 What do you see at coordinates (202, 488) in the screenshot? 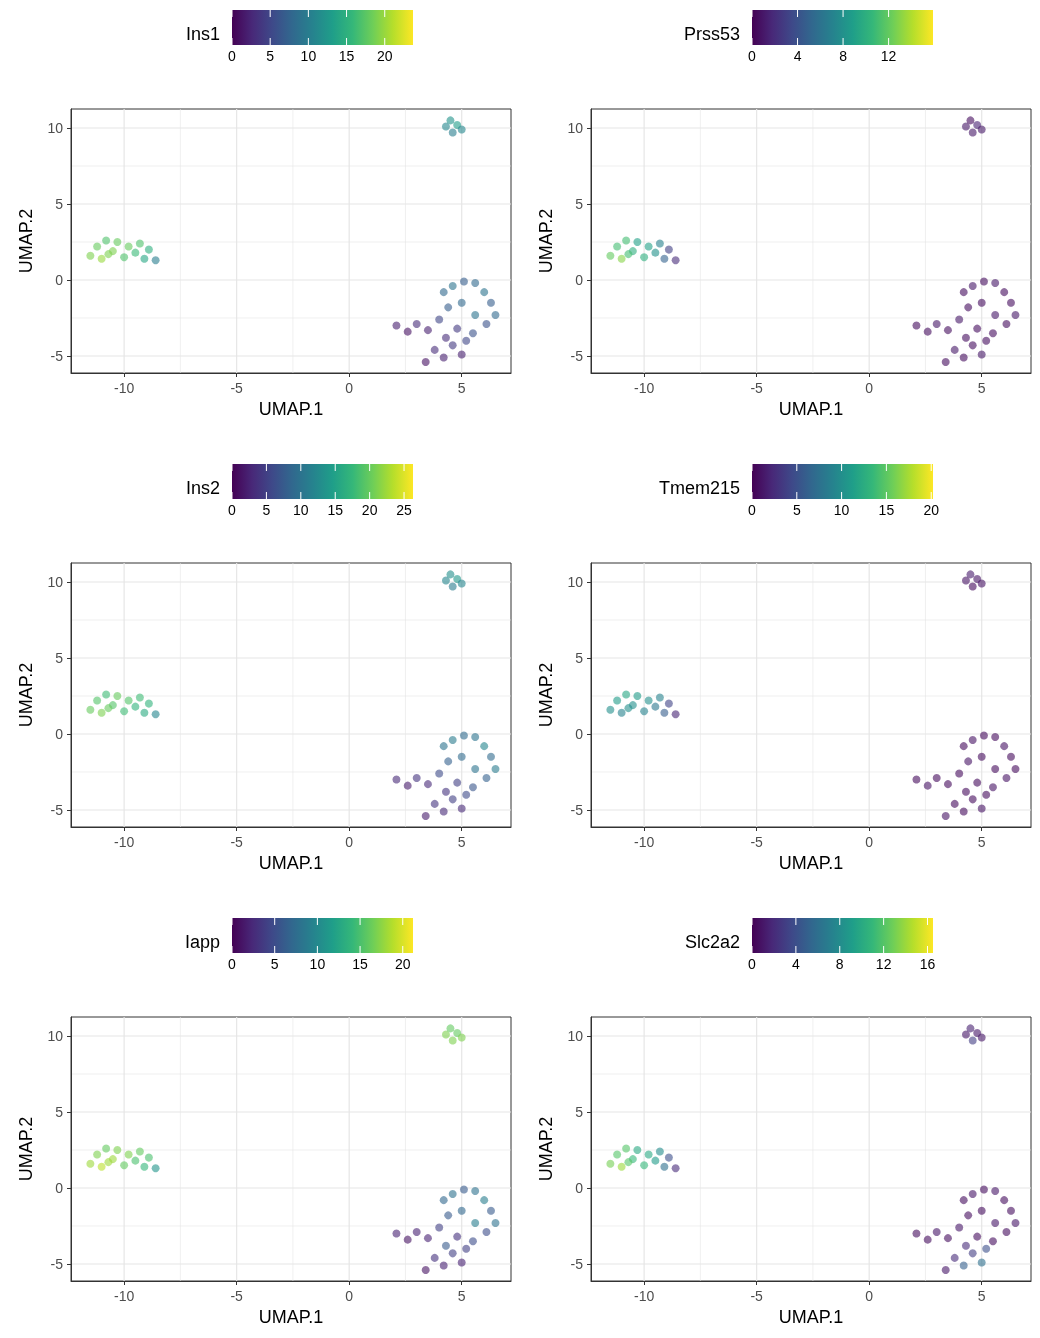
I see `color-bar-title: Ins2` at bounding box center [202, 488].